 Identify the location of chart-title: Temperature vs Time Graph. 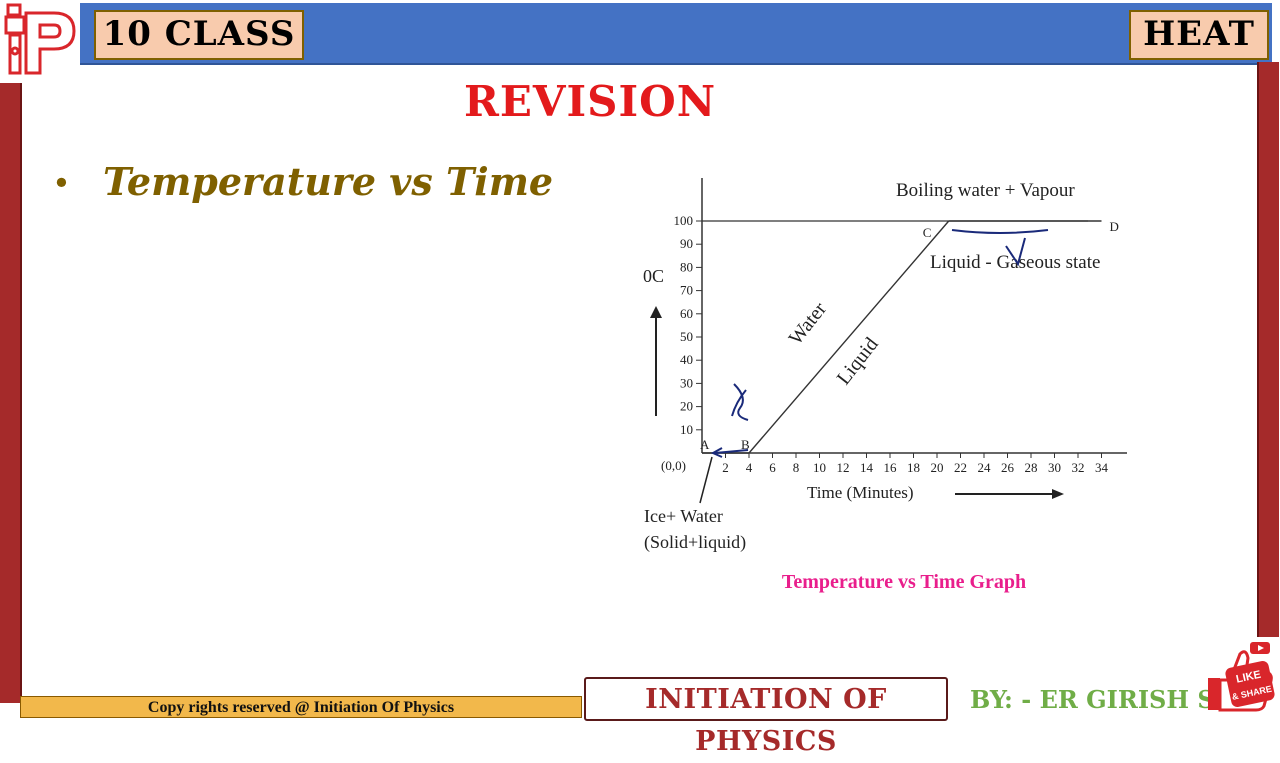
(904, 582).